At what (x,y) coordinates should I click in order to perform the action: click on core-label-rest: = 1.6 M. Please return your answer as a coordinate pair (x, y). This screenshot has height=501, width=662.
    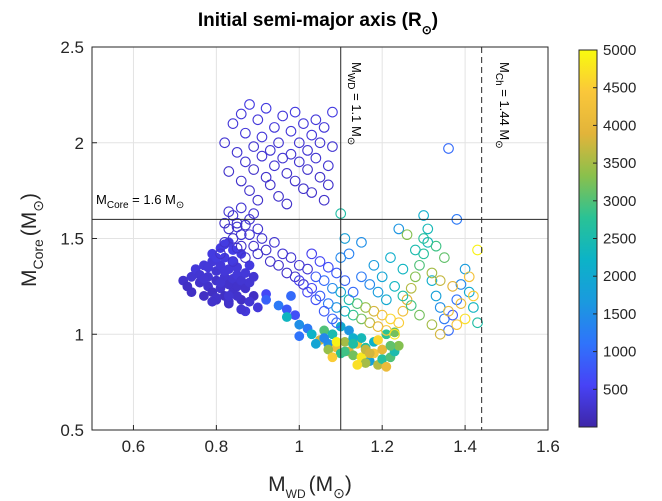
    Looking at the image, I should click on (152, 199).